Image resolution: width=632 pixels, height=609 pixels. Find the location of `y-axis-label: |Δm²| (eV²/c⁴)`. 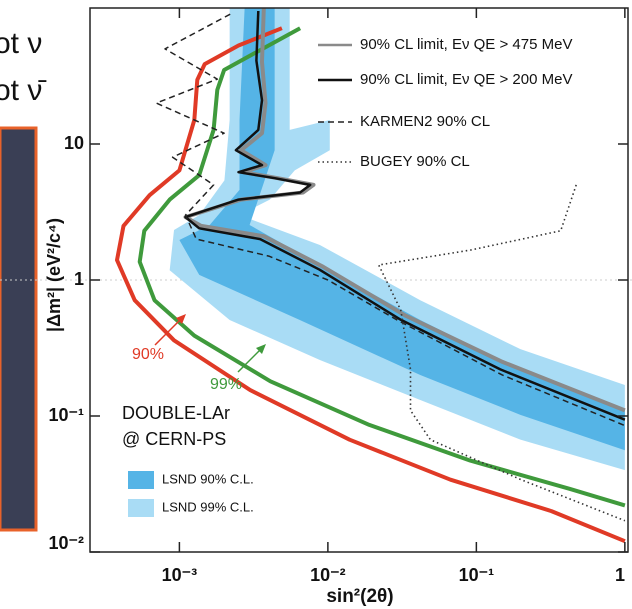

y-axis-label: |Δm²| (eV²/c⁴) is located at coordinates (54, 275).